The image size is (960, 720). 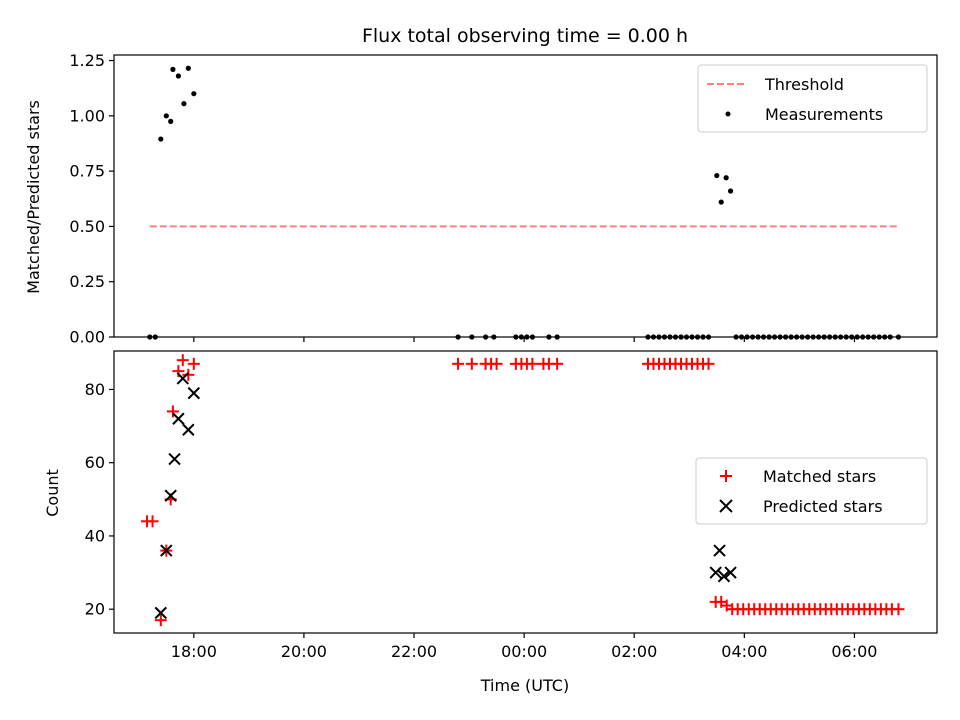 What do you see at coordinates (414, 651) in the screenshot?
I see `x-tick-label: 22:00` at bounding box center [414, 651].